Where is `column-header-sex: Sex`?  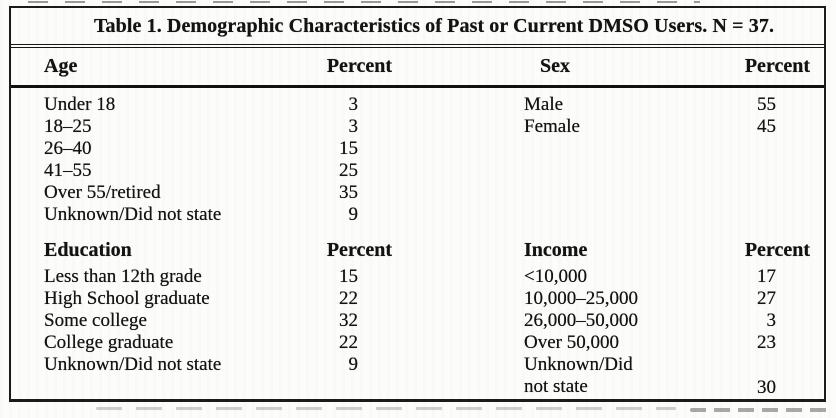
column-header-sex: Sex is located at coordinates (555, 66).